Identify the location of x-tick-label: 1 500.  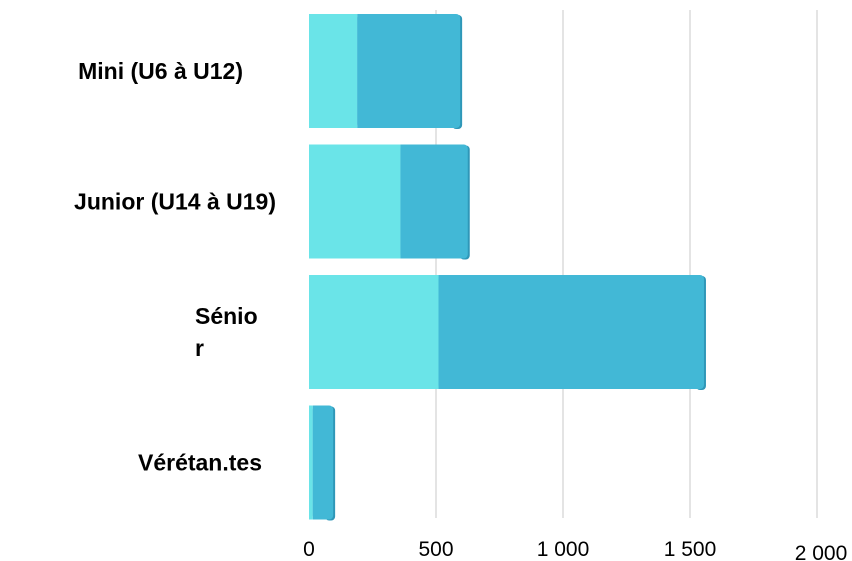
(690, 549).